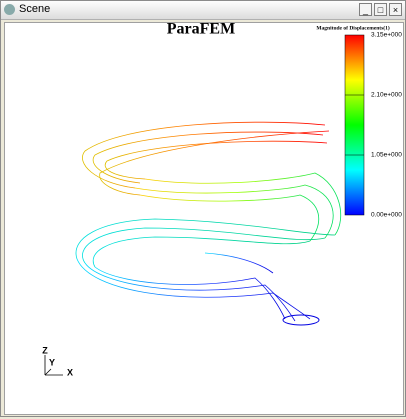 The image size is (406, 419). What do you see at coordinates (70, 372) in the screenshot?
I see `axis-label-x: X` at bounding box center [70, 372].